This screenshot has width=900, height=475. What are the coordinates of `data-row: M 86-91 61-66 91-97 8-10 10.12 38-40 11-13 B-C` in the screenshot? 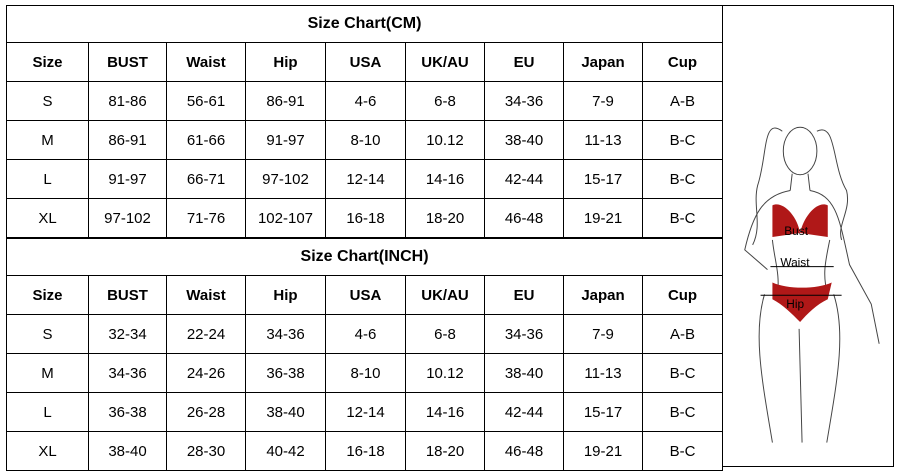 It's located at (365, 140).